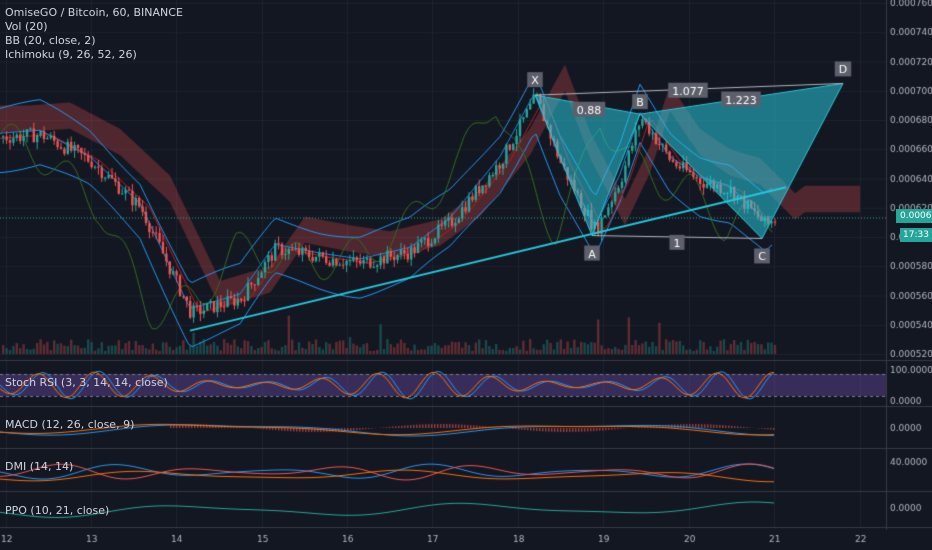  What do you see at coordinates (26, 26) in the screenshot?
I see `indicator-vol: Vol (20)` at bounding box center [26, 26].